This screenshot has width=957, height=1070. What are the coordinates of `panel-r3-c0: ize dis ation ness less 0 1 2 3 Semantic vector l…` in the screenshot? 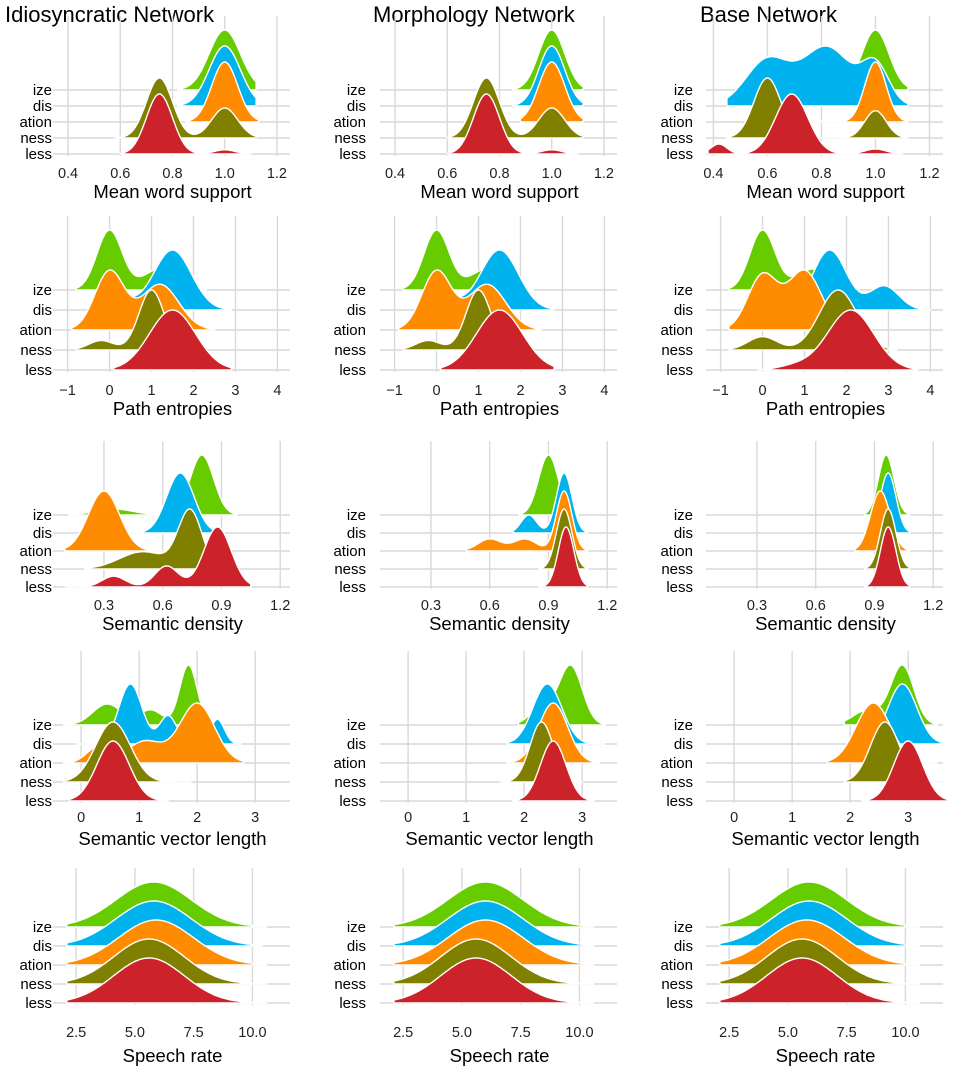 It's located at (154, 750).